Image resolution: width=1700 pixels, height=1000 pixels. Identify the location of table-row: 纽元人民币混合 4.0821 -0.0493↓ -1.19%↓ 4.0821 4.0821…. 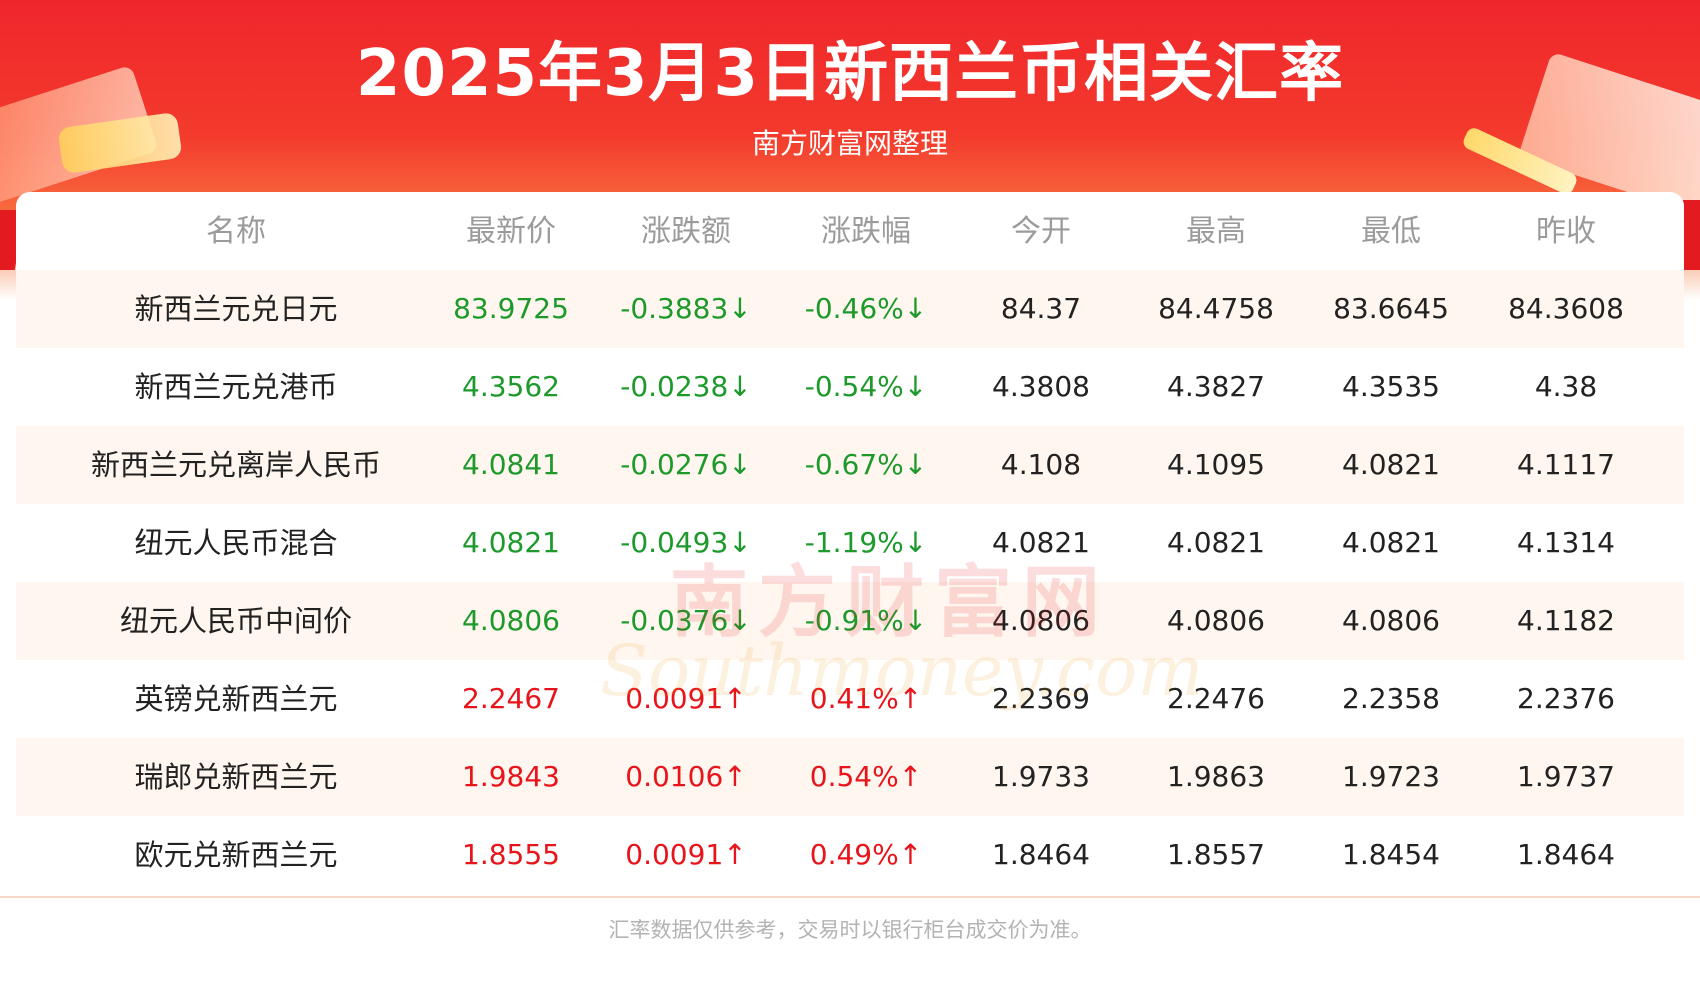
(850, 543).